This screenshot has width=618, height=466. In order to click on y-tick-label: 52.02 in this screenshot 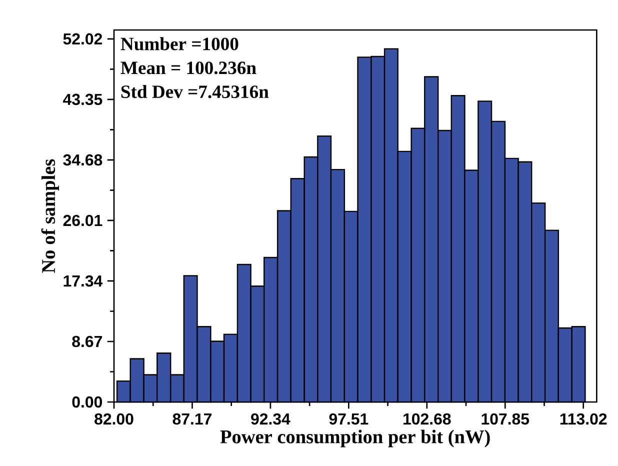, I will do `click(82, 39)`.